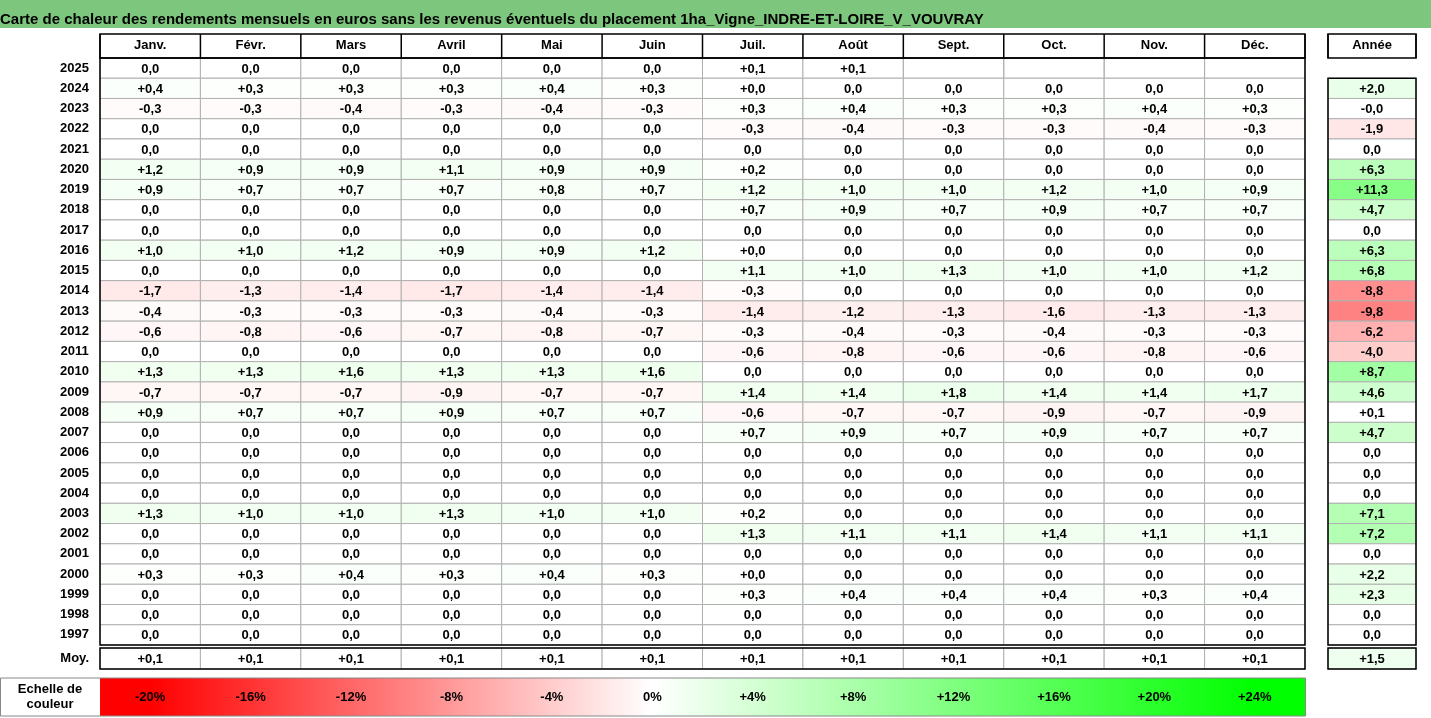 This screenshot has width=1431, height=718. I want to click on color-bar-label: +16%, so click(1054, 696).